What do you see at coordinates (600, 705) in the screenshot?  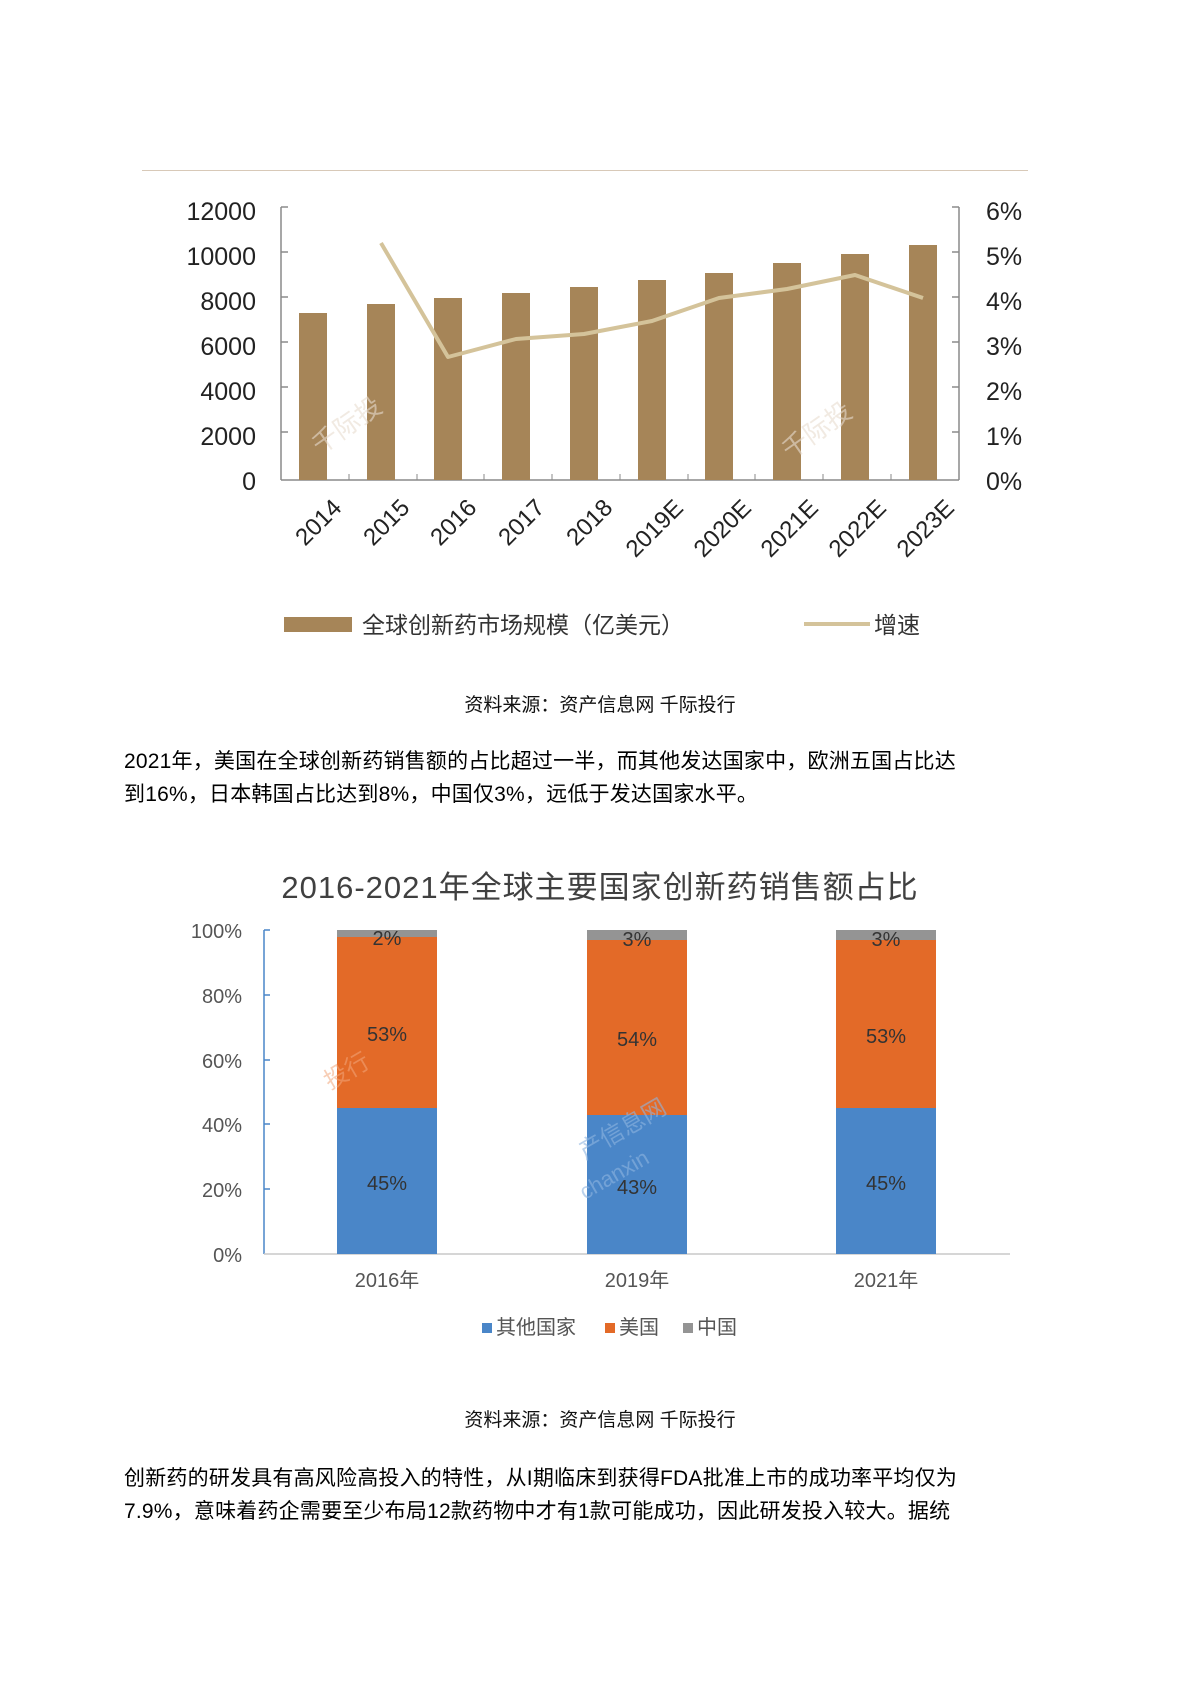 I see `source-caption-1: 资料来源：资产信息网 千际投行` at bounding box center [600, 705].